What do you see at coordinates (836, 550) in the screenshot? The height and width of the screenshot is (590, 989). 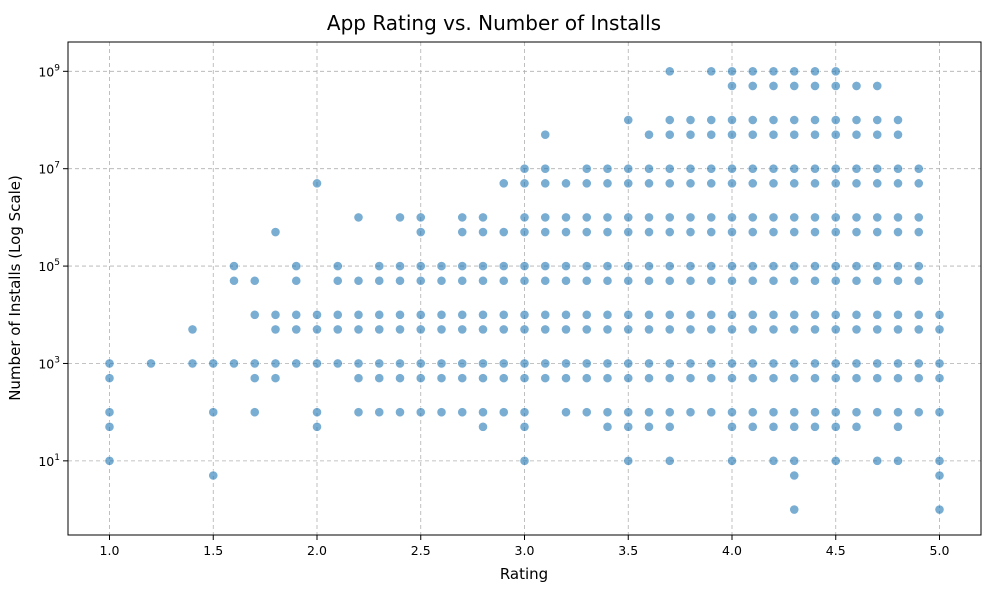 I see `x-tick-label: 4.5` at bounding box center [836, 550].